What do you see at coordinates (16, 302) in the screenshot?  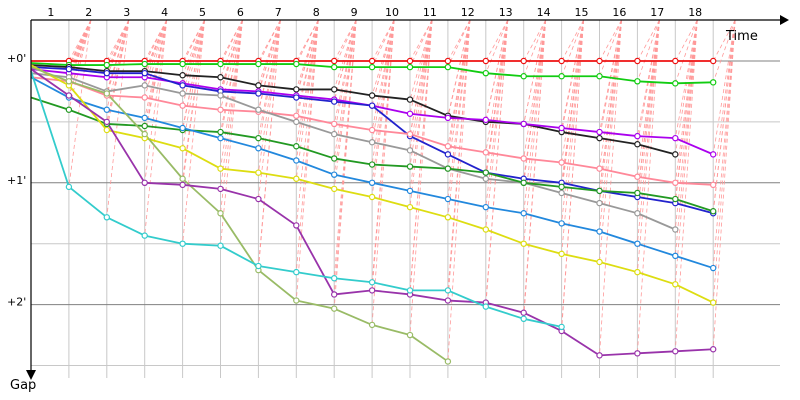 I see `y-tick-label: +2'` at bounding box center [16, 302].